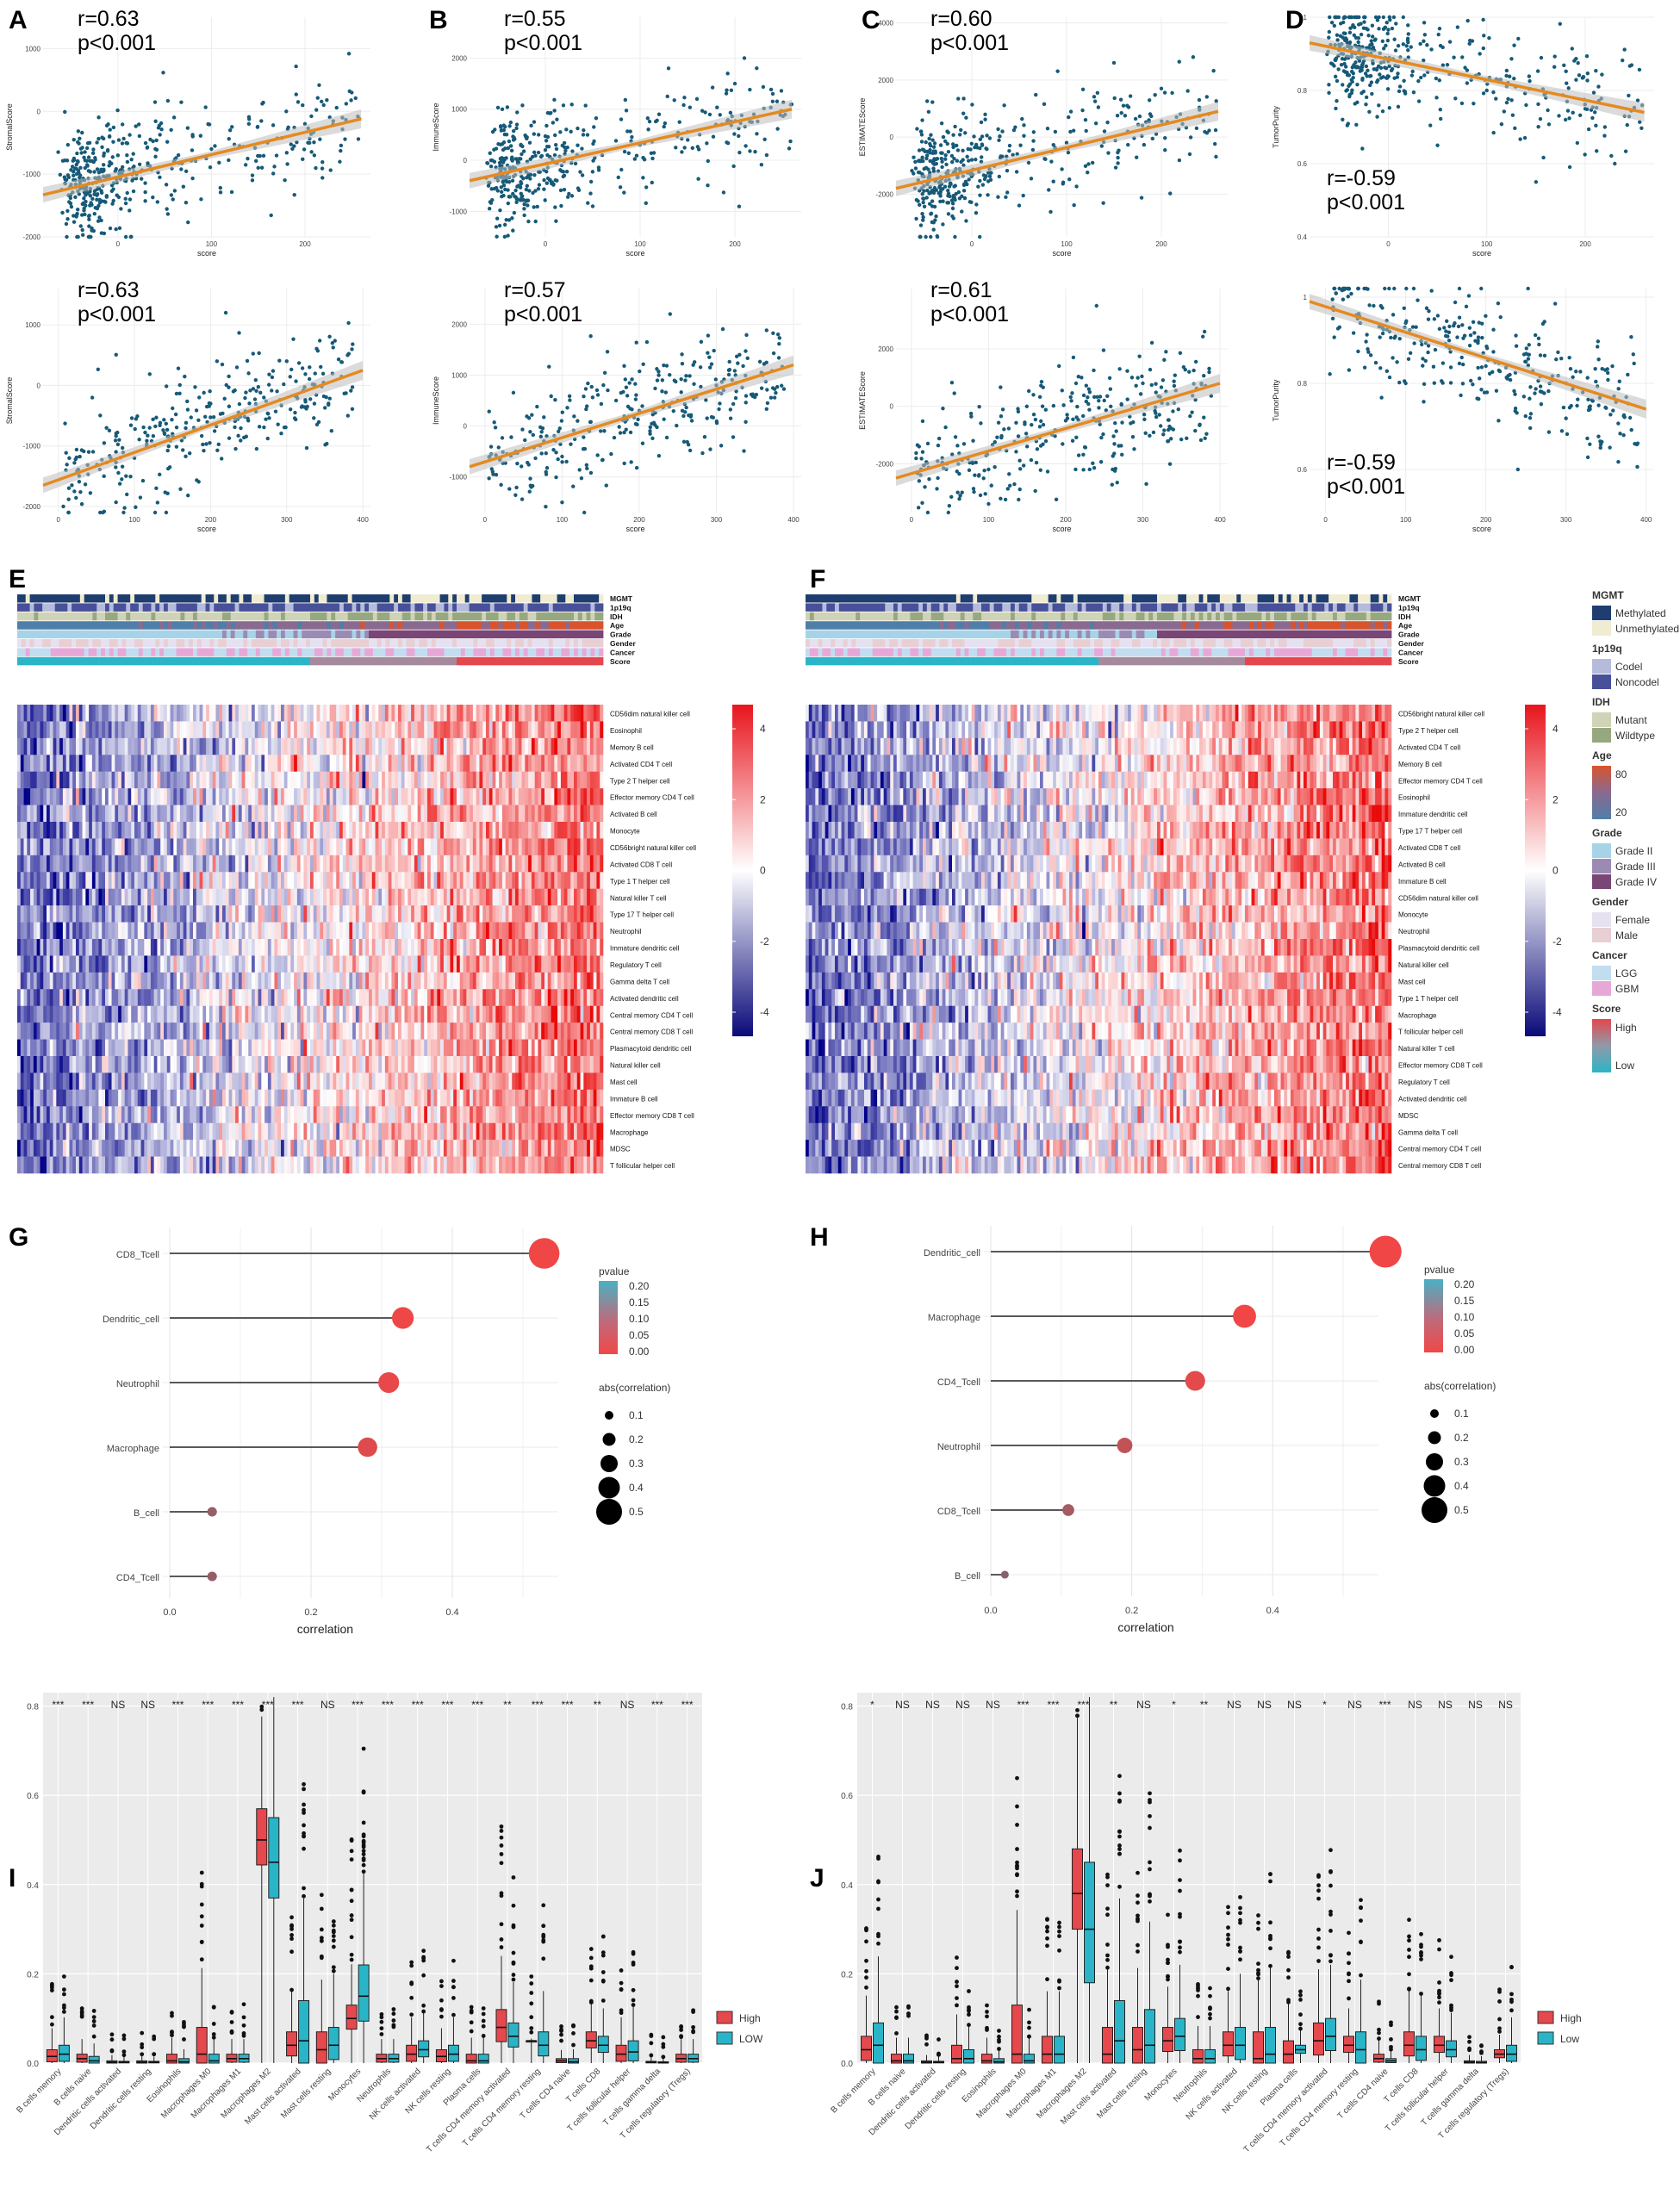  I want to click on annotation-bar-age, so click(310, 625).